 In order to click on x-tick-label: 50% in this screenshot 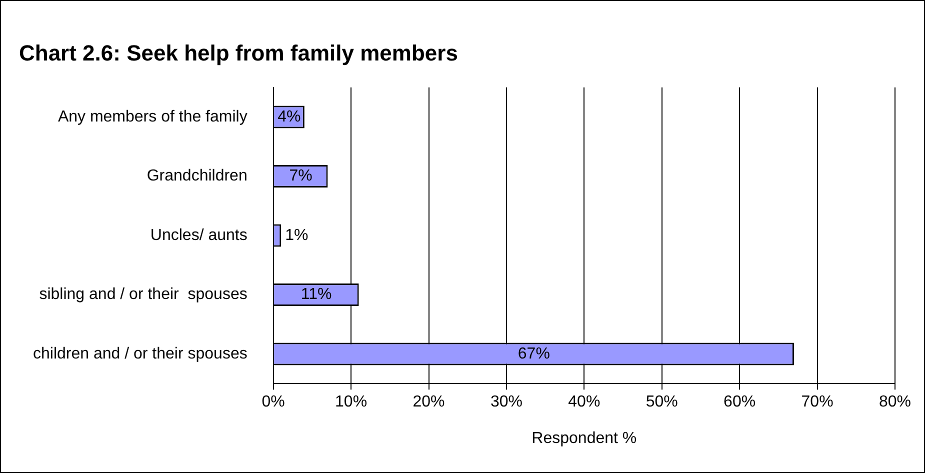, I will do `click(662, 402)`.